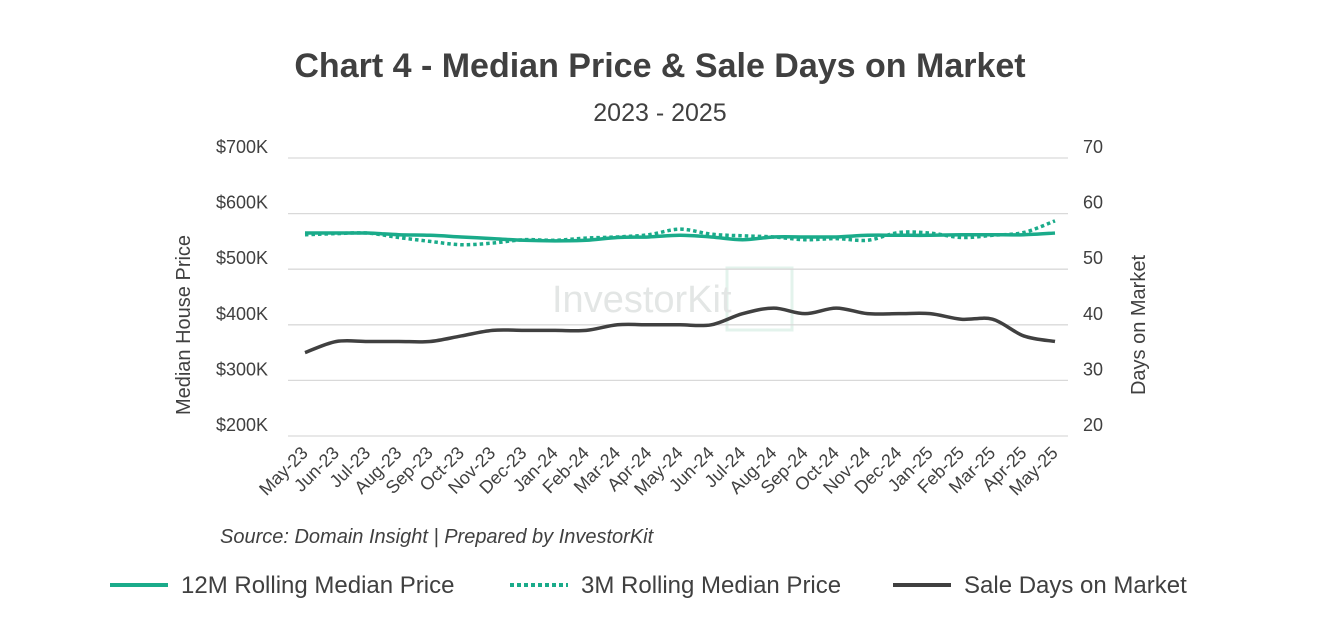 This screenshot has width=1320, height=640. I want to click on y-right-tick-label: 70, so click(1093, 147).